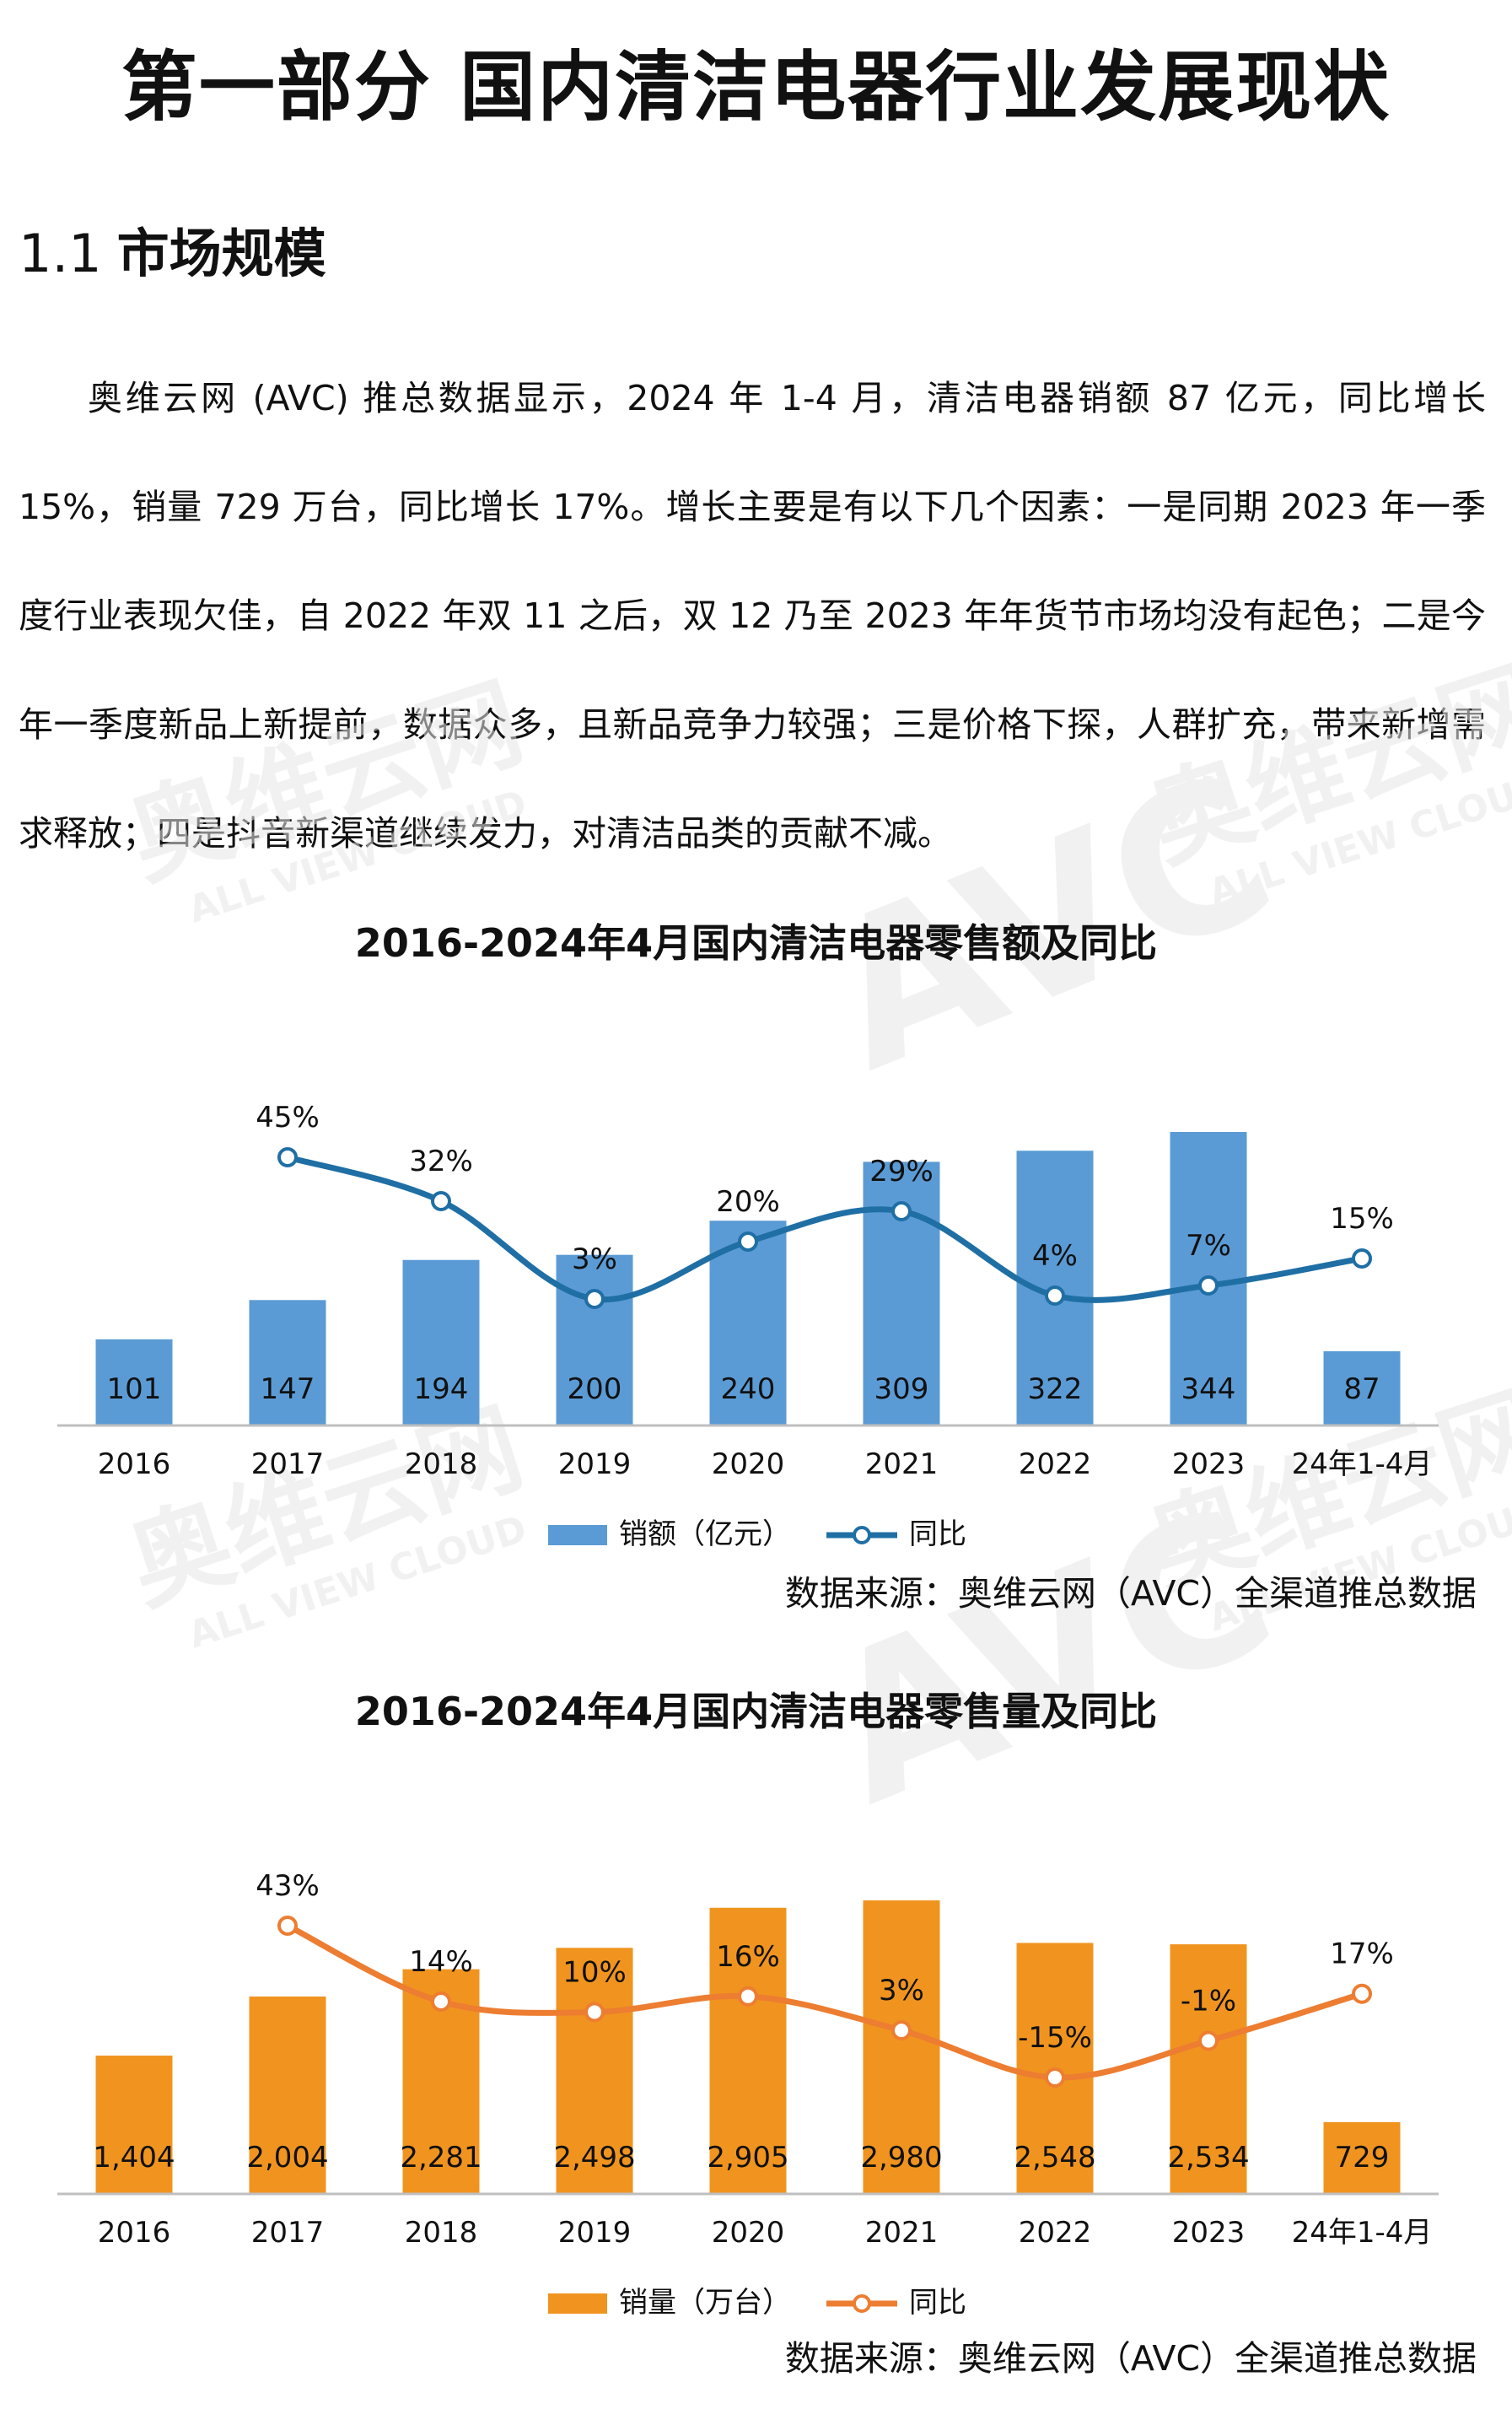  I want to click on yoy-value-label: -1%, so click(1209, 2001).